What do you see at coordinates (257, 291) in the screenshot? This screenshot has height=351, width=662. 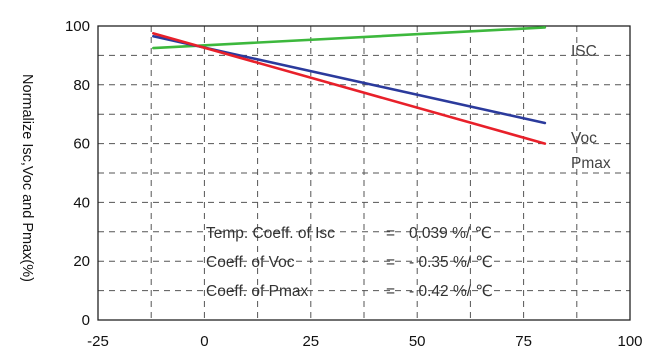 I see `annotation-pmax-label: Coeff. of Pmax` at bounding box center [257, 291].